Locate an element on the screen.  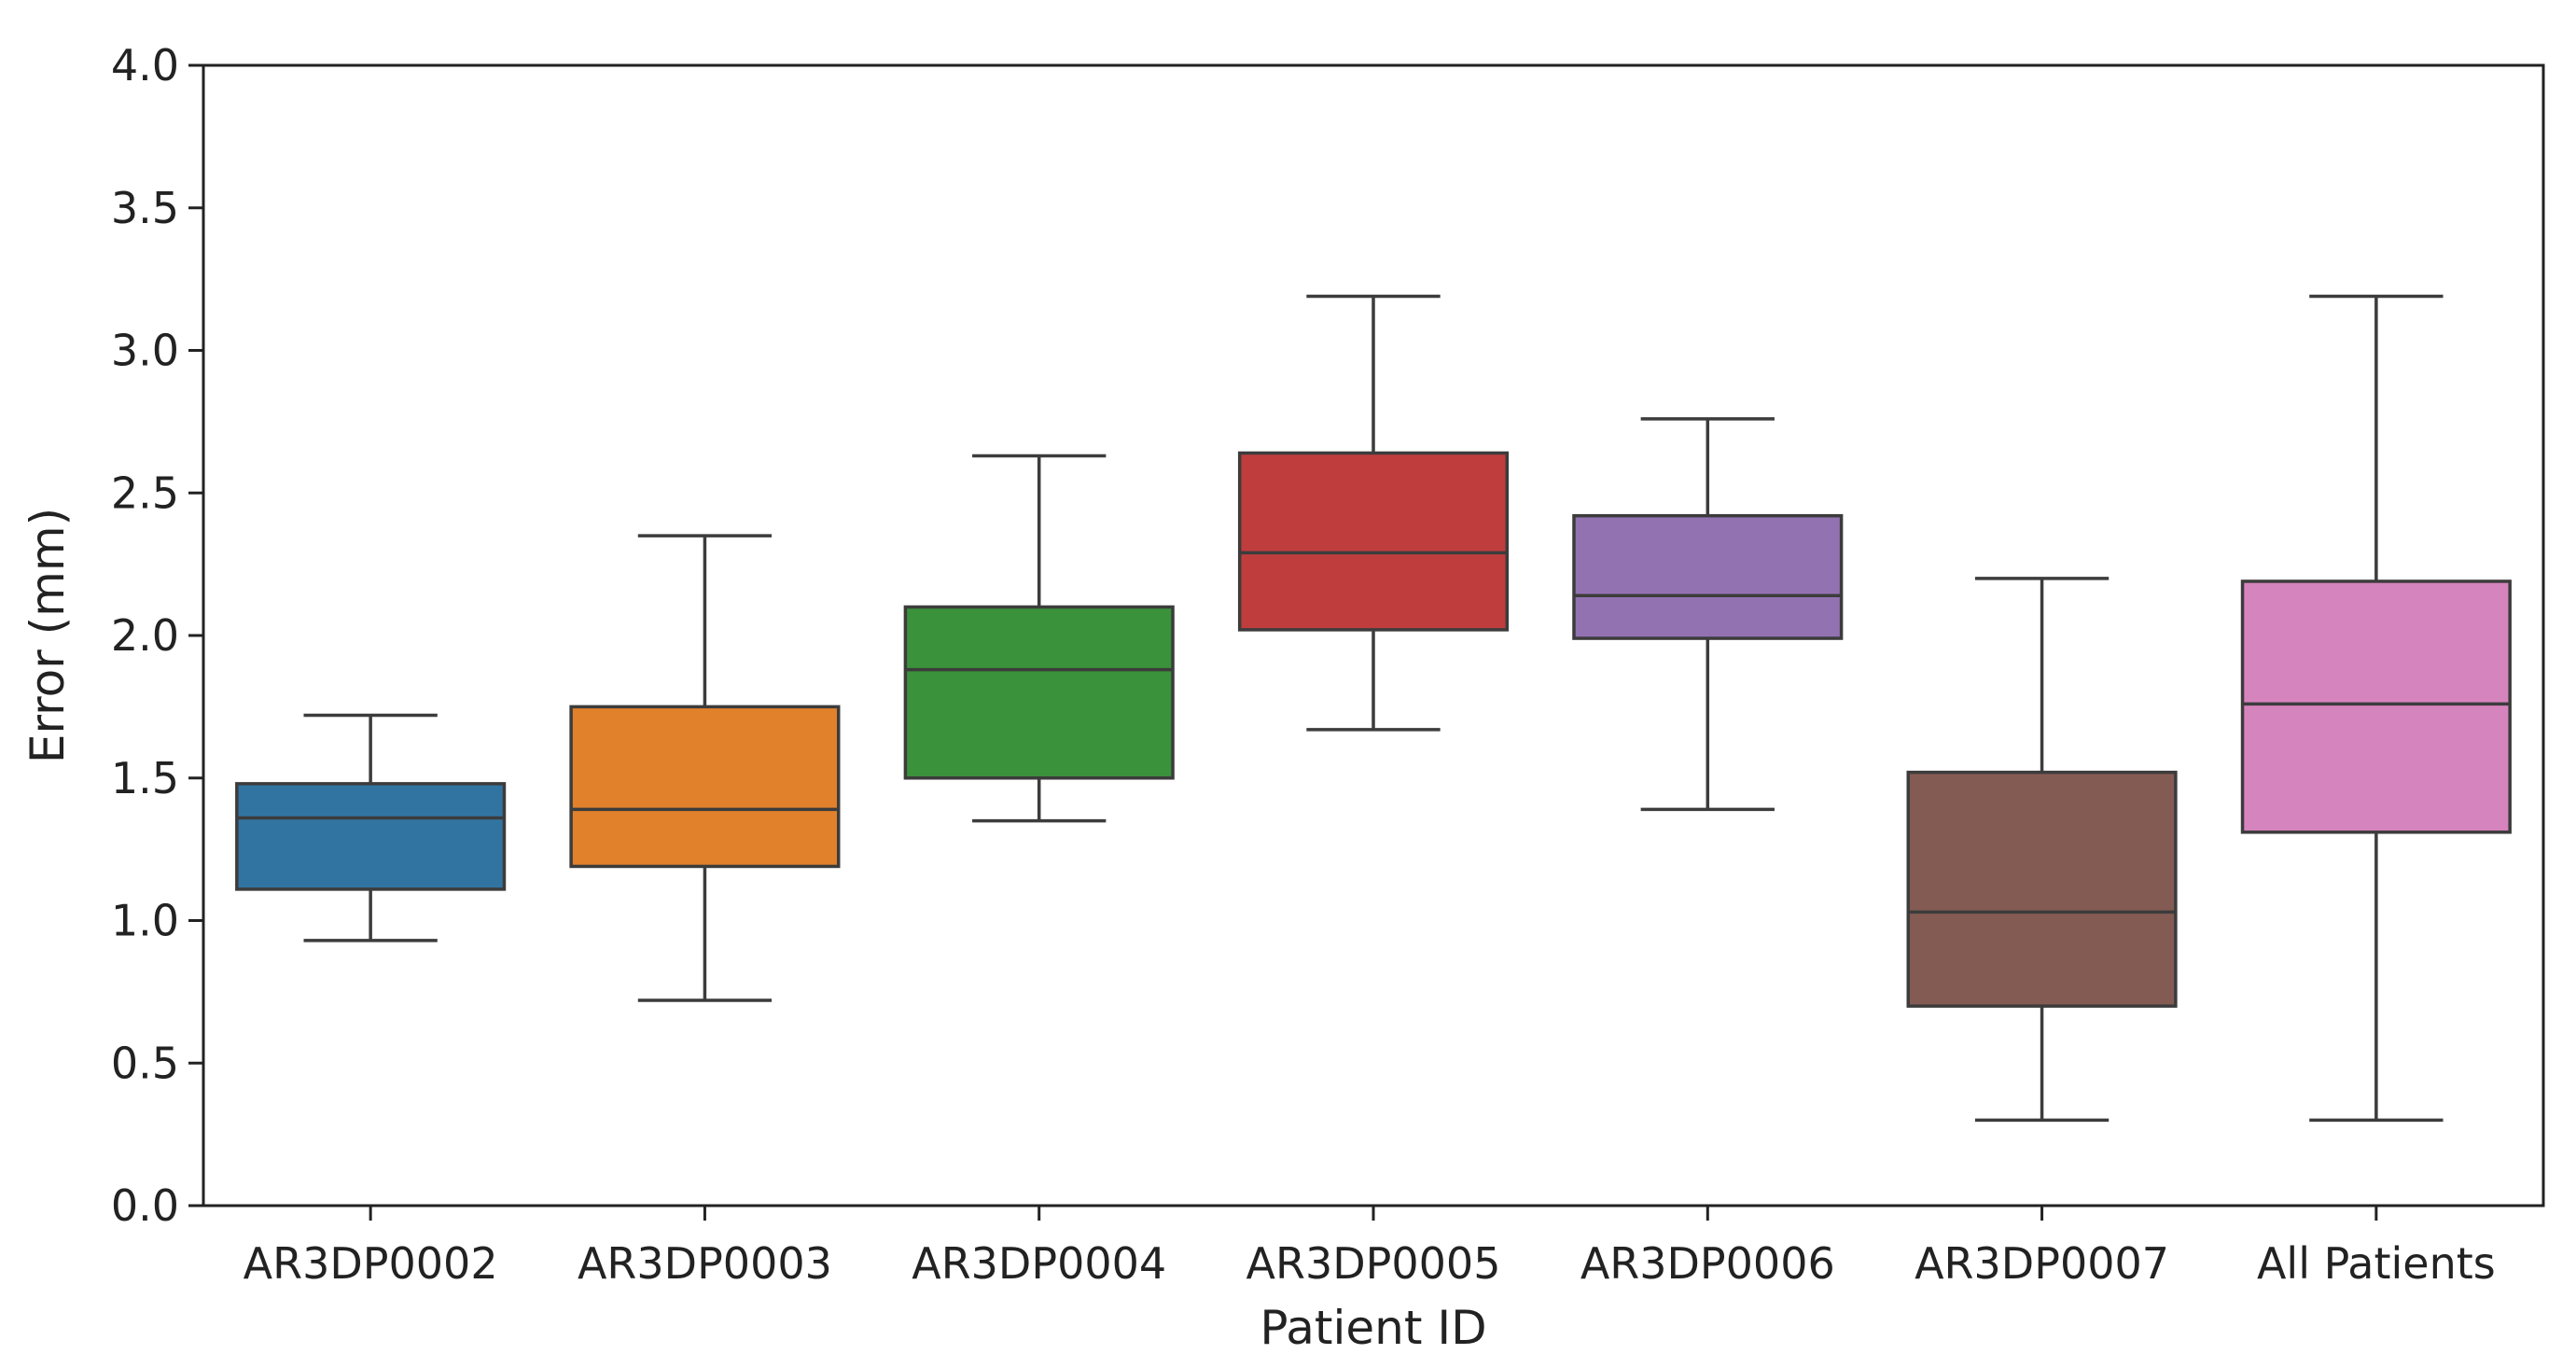
y-tick-label: 0.5 is located at coordinates (145, 1063).